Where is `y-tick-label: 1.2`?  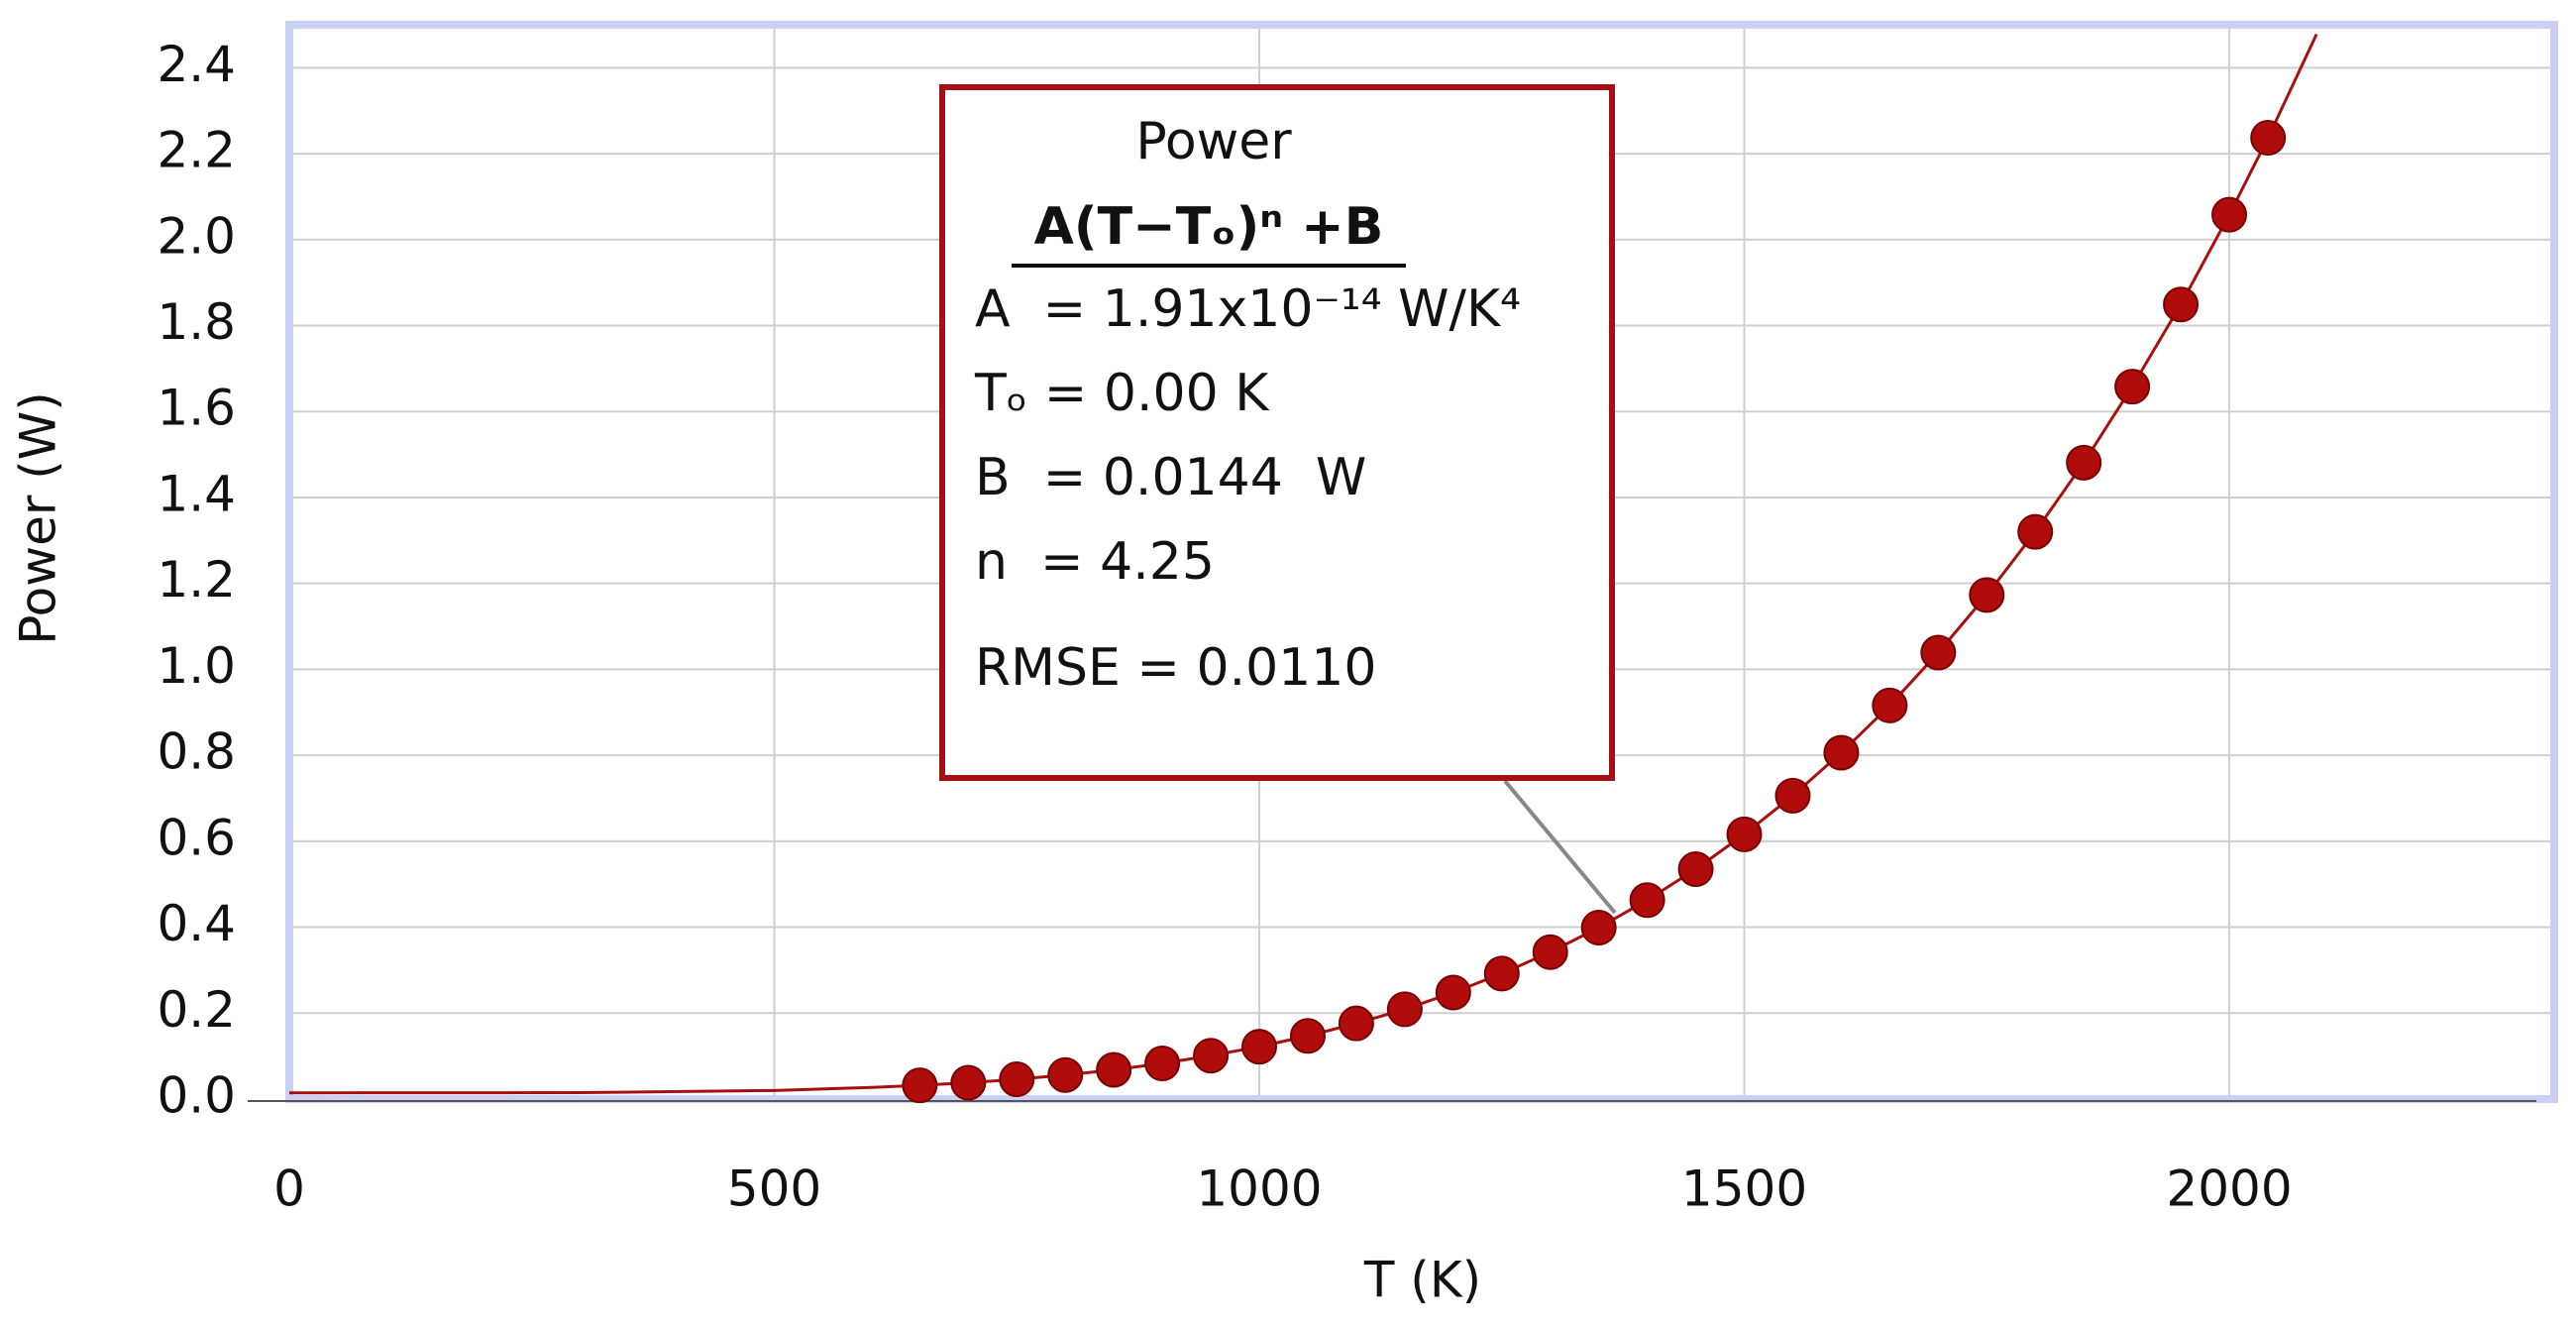
y-tick-label: 1.2 is located at coordinates (196, 580).